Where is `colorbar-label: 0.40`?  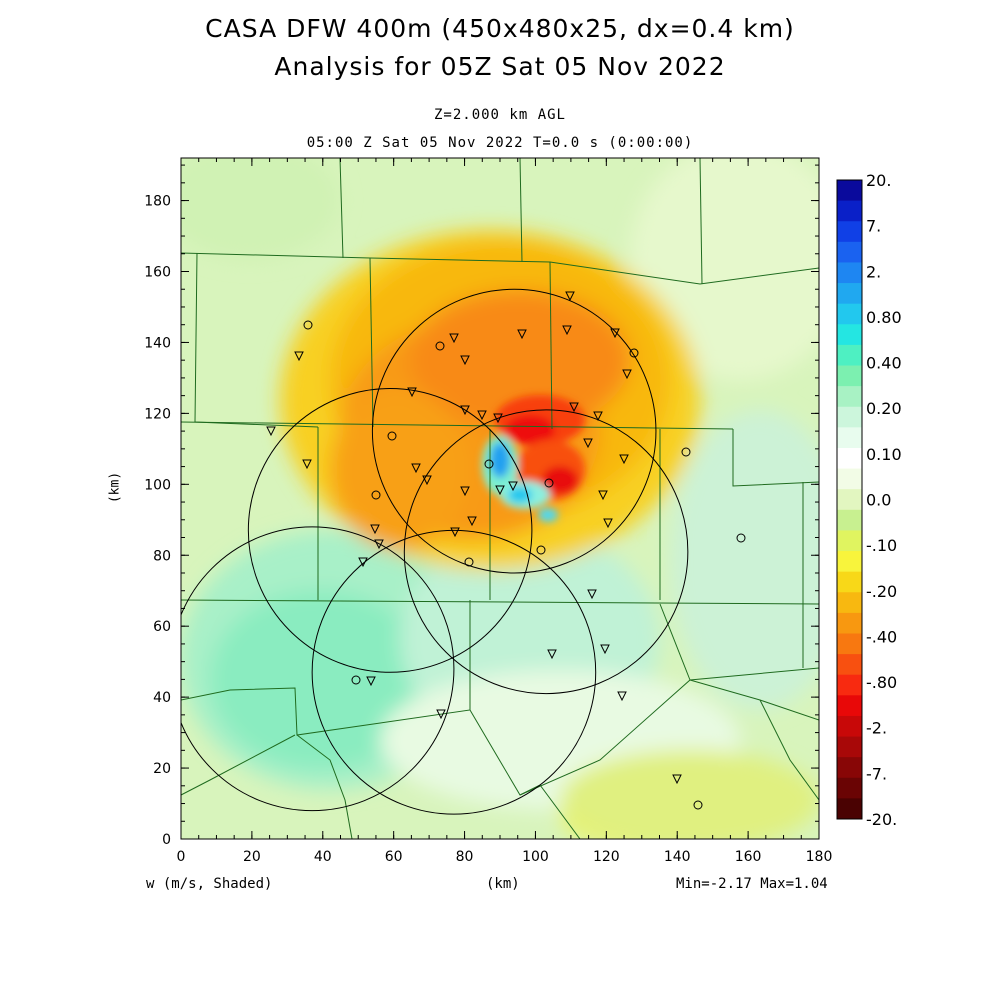
colorbar-label: 0.40 is located at coordinates (884, 363).